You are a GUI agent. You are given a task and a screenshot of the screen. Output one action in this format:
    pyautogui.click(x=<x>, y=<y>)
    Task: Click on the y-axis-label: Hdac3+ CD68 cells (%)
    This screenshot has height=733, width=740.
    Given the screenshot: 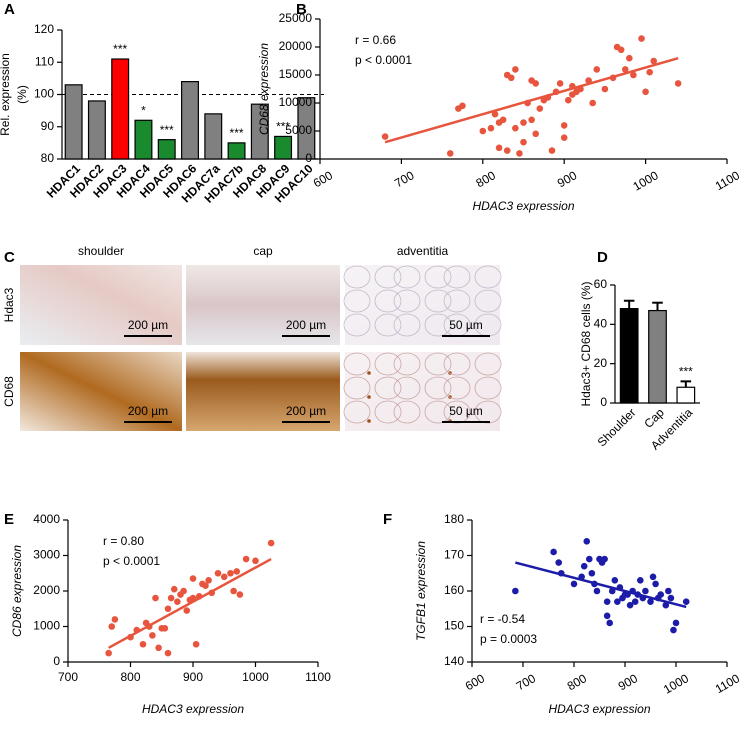 What is the action you would take?
    pyautogui.click(x=586, y=343)
    